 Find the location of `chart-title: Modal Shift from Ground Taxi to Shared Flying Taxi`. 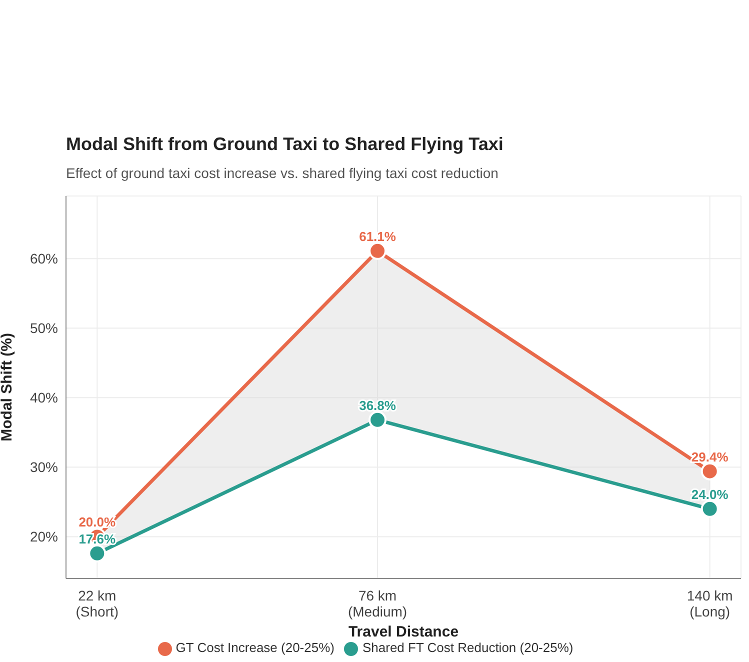

chart-title: Modal Shift from Ground Taxi to Shared Flying Taxi is located at coordinates (285, 144).